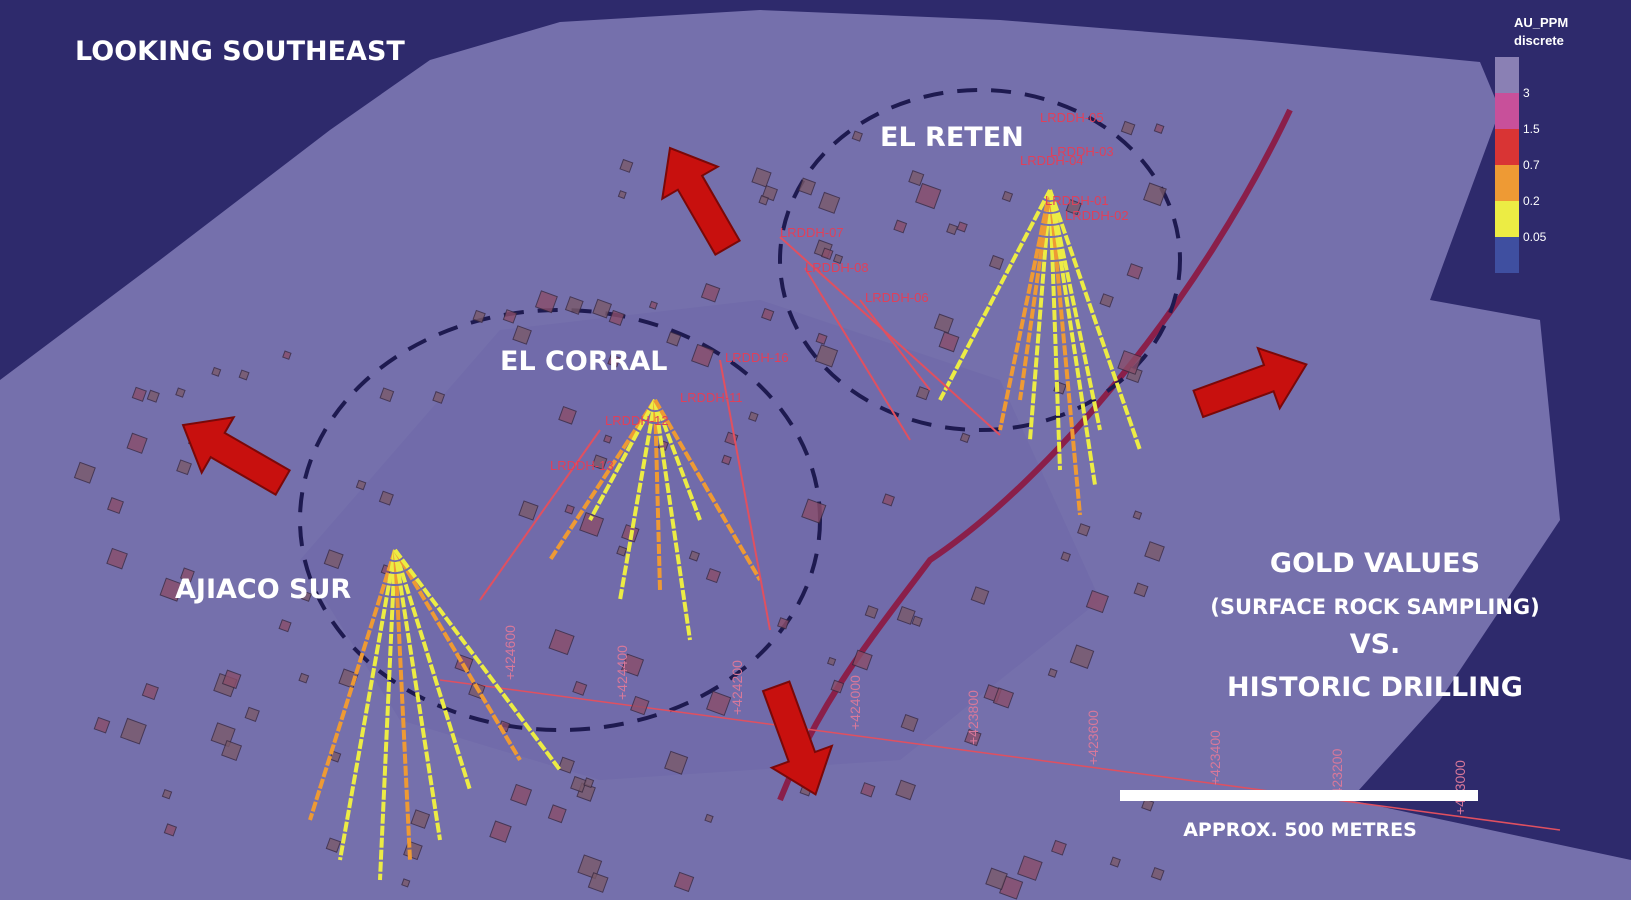 This screenshot has width=1631, height=900. I want to click on legend-label: 1.5, so click(1531, 129).